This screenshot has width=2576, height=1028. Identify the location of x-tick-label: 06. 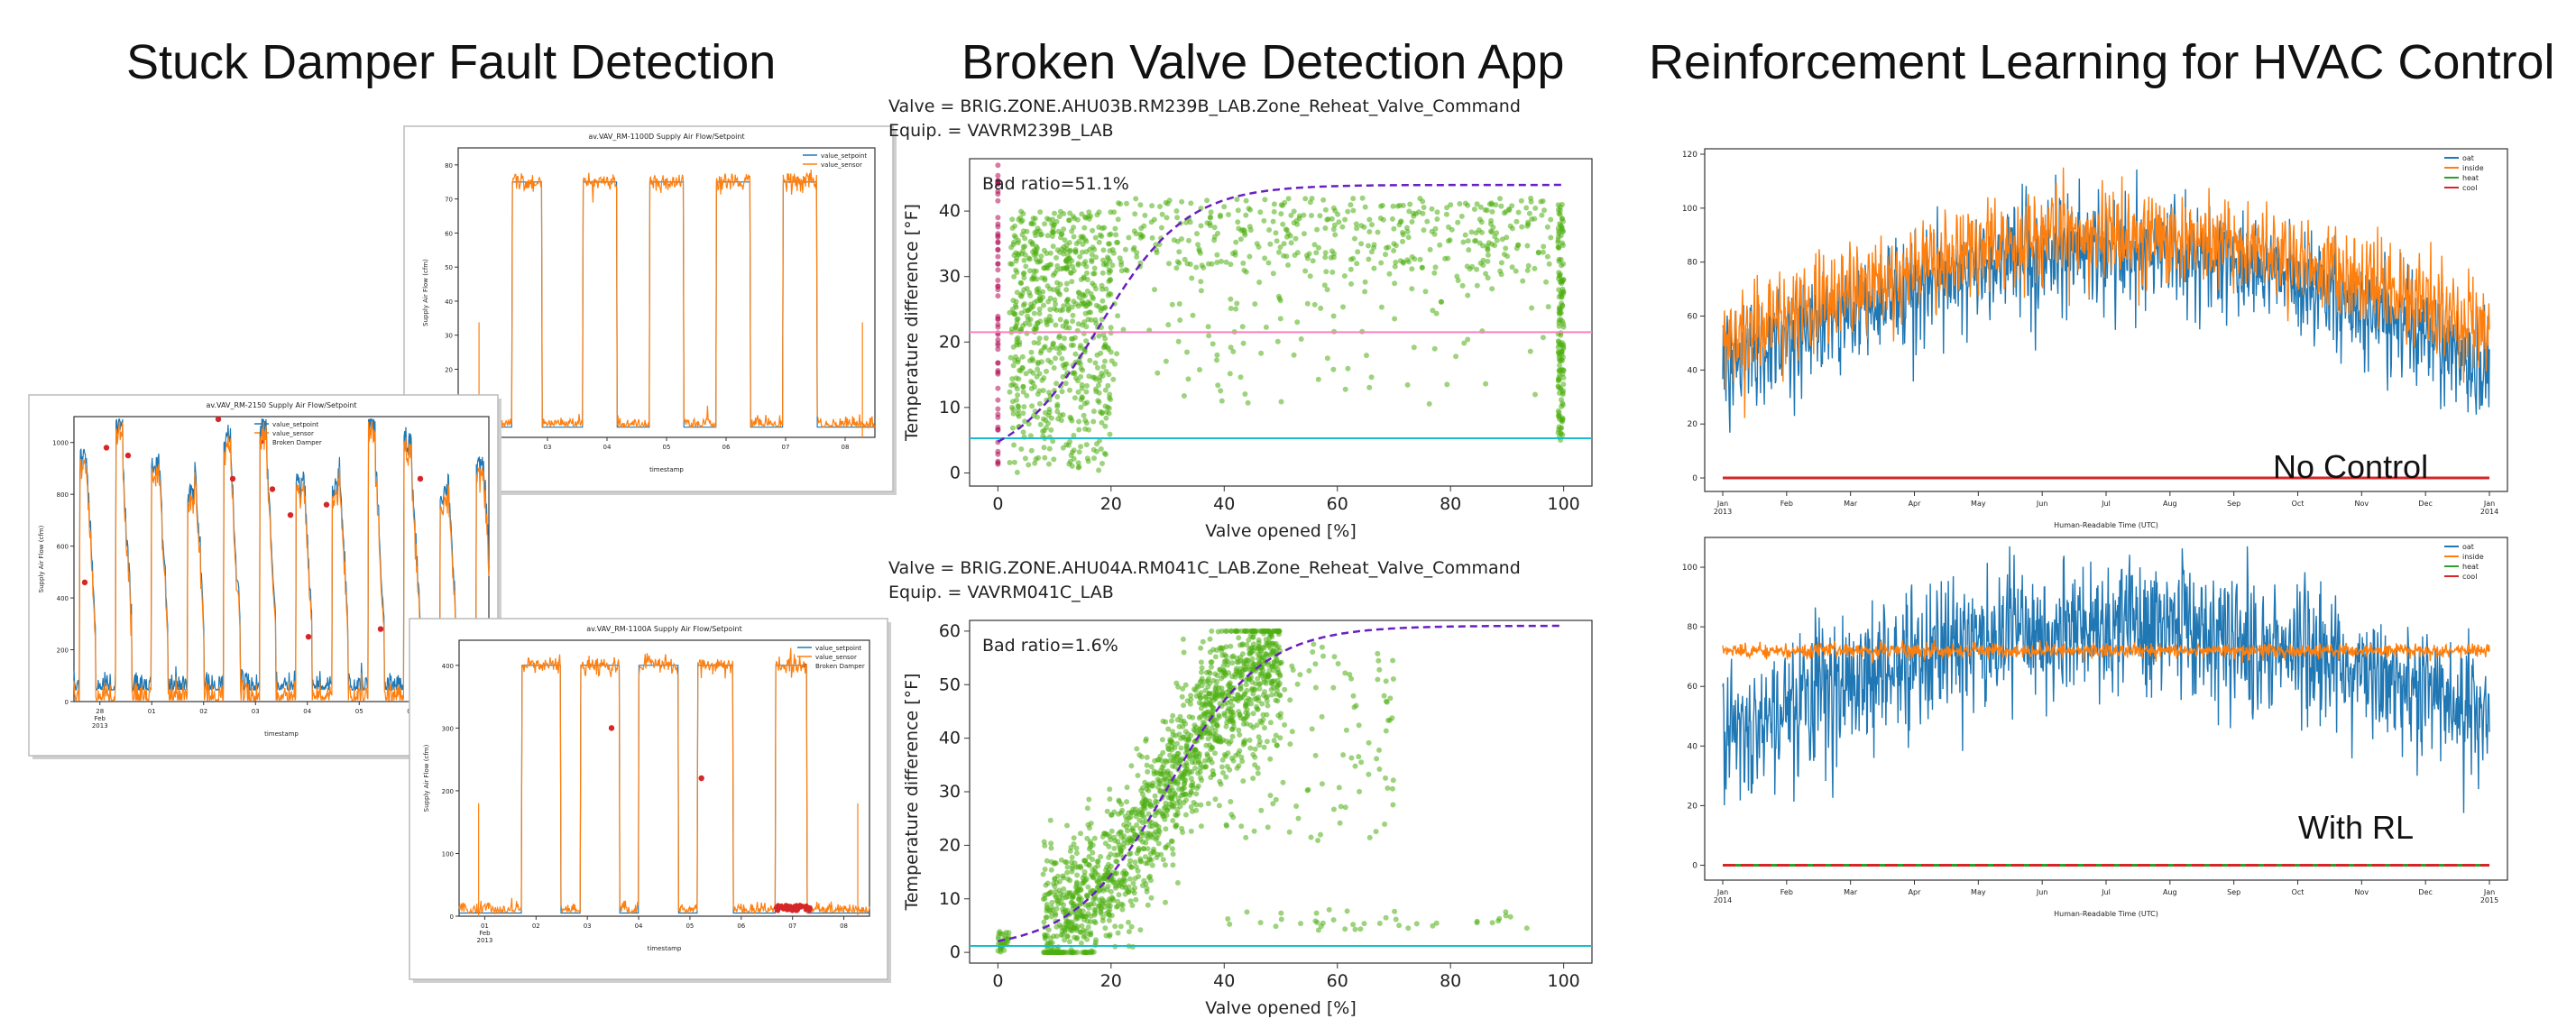
(741, 926).